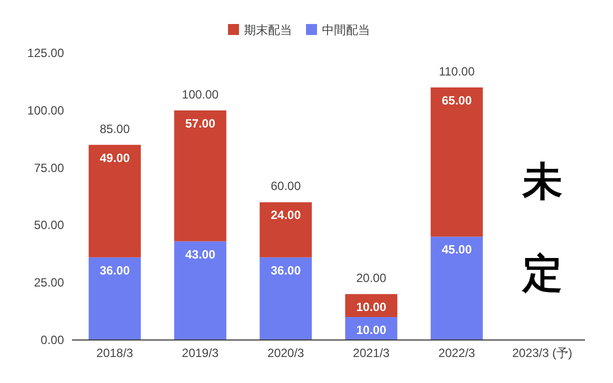 This screenshot has width=613, height=383. What do you see at coordinates (542, 353) in the screenshot?
I see `x-tick-label: 2023/3 (予)` at bounding box center [542, 353].